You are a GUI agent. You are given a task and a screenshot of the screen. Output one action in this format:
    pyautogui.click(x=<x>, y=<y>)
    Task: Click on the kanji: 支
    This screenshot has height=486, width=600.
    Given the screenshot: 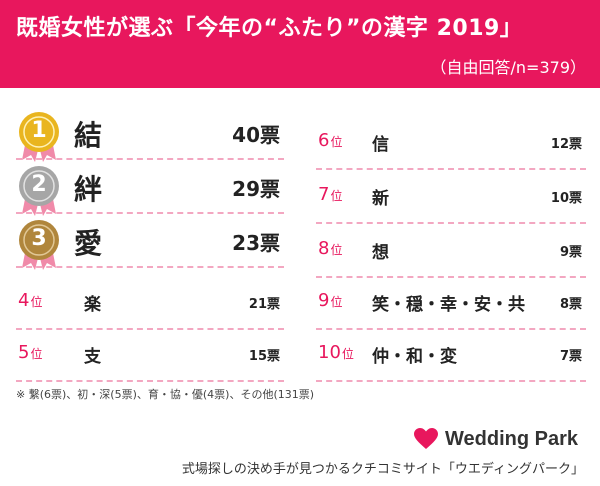 What is the action you would take?
    pyautogui.click(x=92, y=357)
    